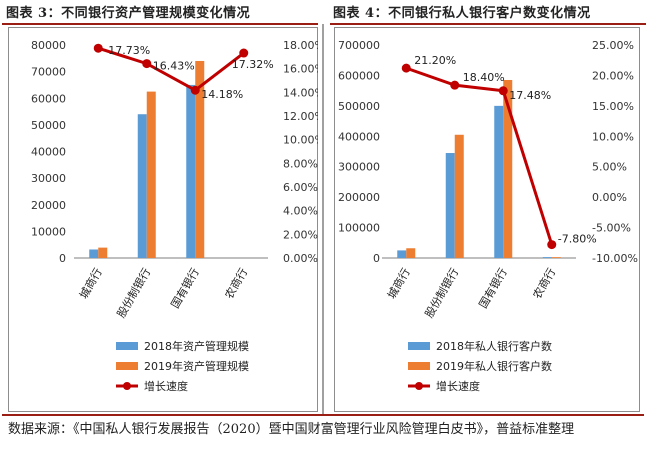 This screenshot has width=648, height=465. What do you see at coordinates (48, 205) in the screenshot?
I see `y-tick-label: 20000` at bounding box center [48, 205].